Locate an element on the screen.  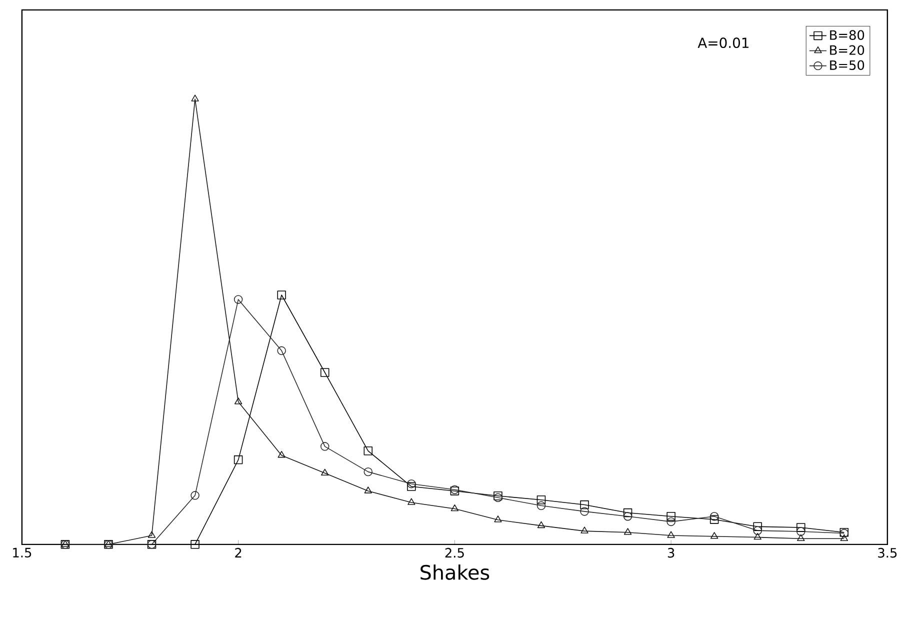
x-tick-label: 3 is located at coordinates (671, 553).